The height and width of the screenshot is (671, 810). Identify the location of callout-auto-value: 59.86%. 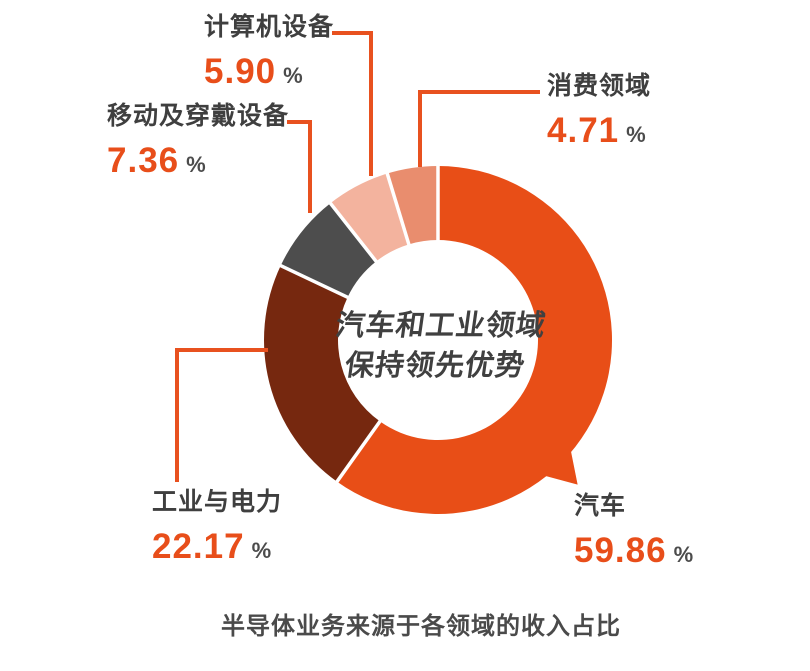
(633, 554).